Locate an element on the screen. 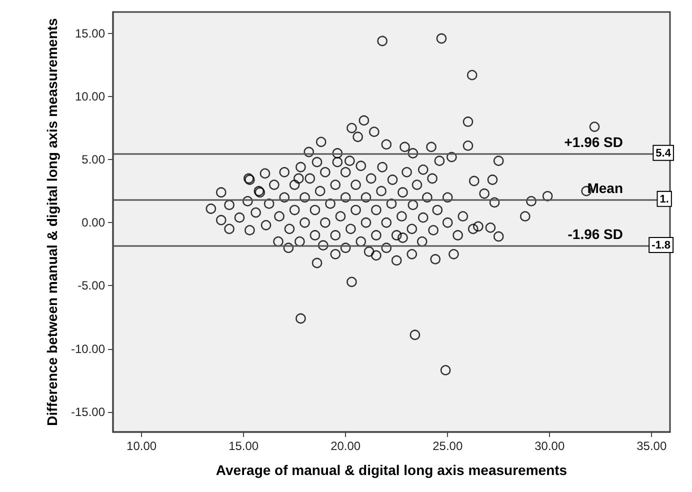 This screenshot has width=692, height=492. x-tick-label: 10.00 is located at coordinates (141, 446).